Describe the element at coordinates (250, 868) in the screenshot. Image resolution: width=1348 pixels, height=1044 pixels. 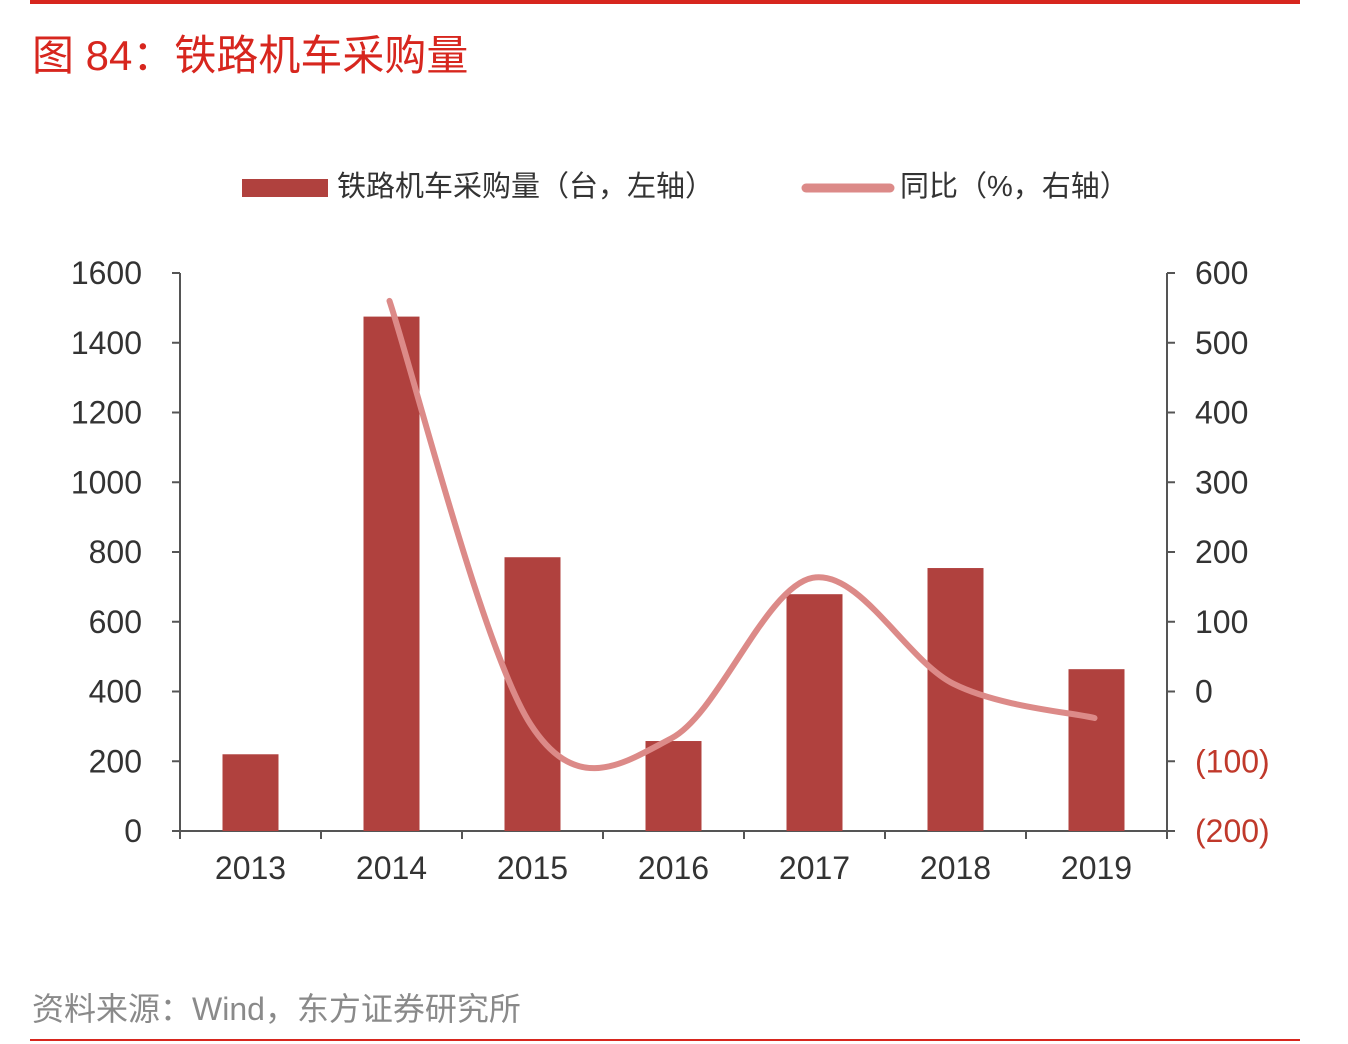
I see `x-tick-label: 2013` at that location.